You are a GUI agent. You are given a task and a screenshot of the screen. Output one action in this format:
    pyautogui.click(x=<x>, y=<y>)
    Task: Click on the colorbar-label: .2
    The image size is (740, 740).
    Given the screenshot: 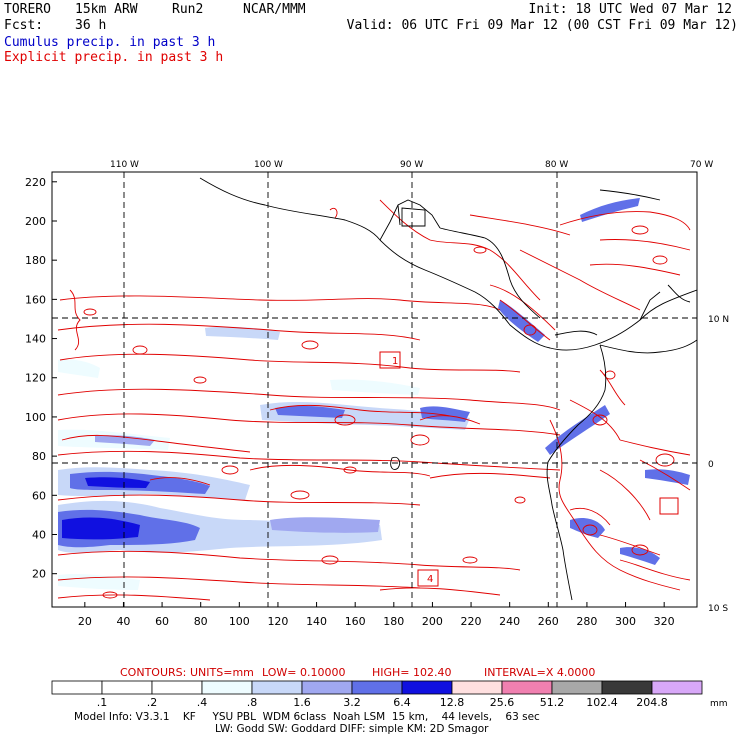 What is the action you would take?
    pyautogui.click(x=152, y=702)
    